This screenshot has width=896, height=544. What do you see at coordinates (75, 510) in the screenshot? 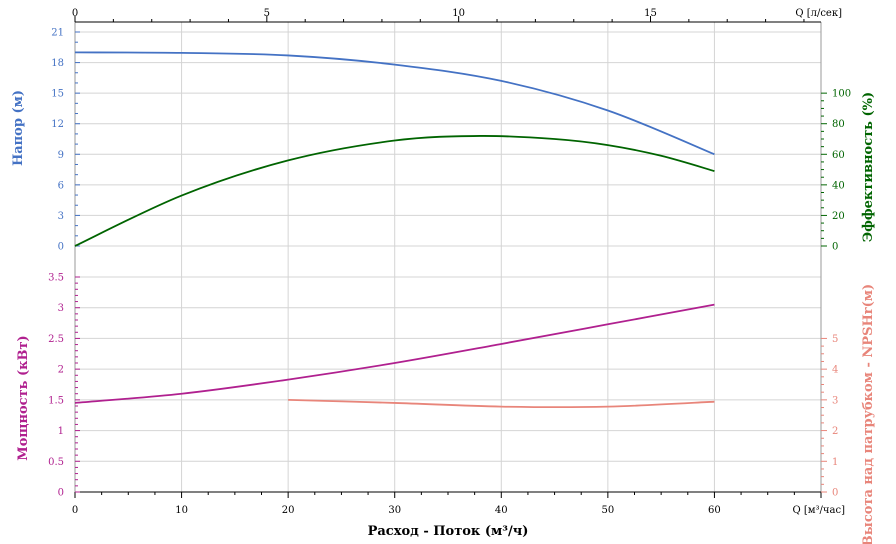
I see `x-tick-label: 0` at bounding box center [75, 510].